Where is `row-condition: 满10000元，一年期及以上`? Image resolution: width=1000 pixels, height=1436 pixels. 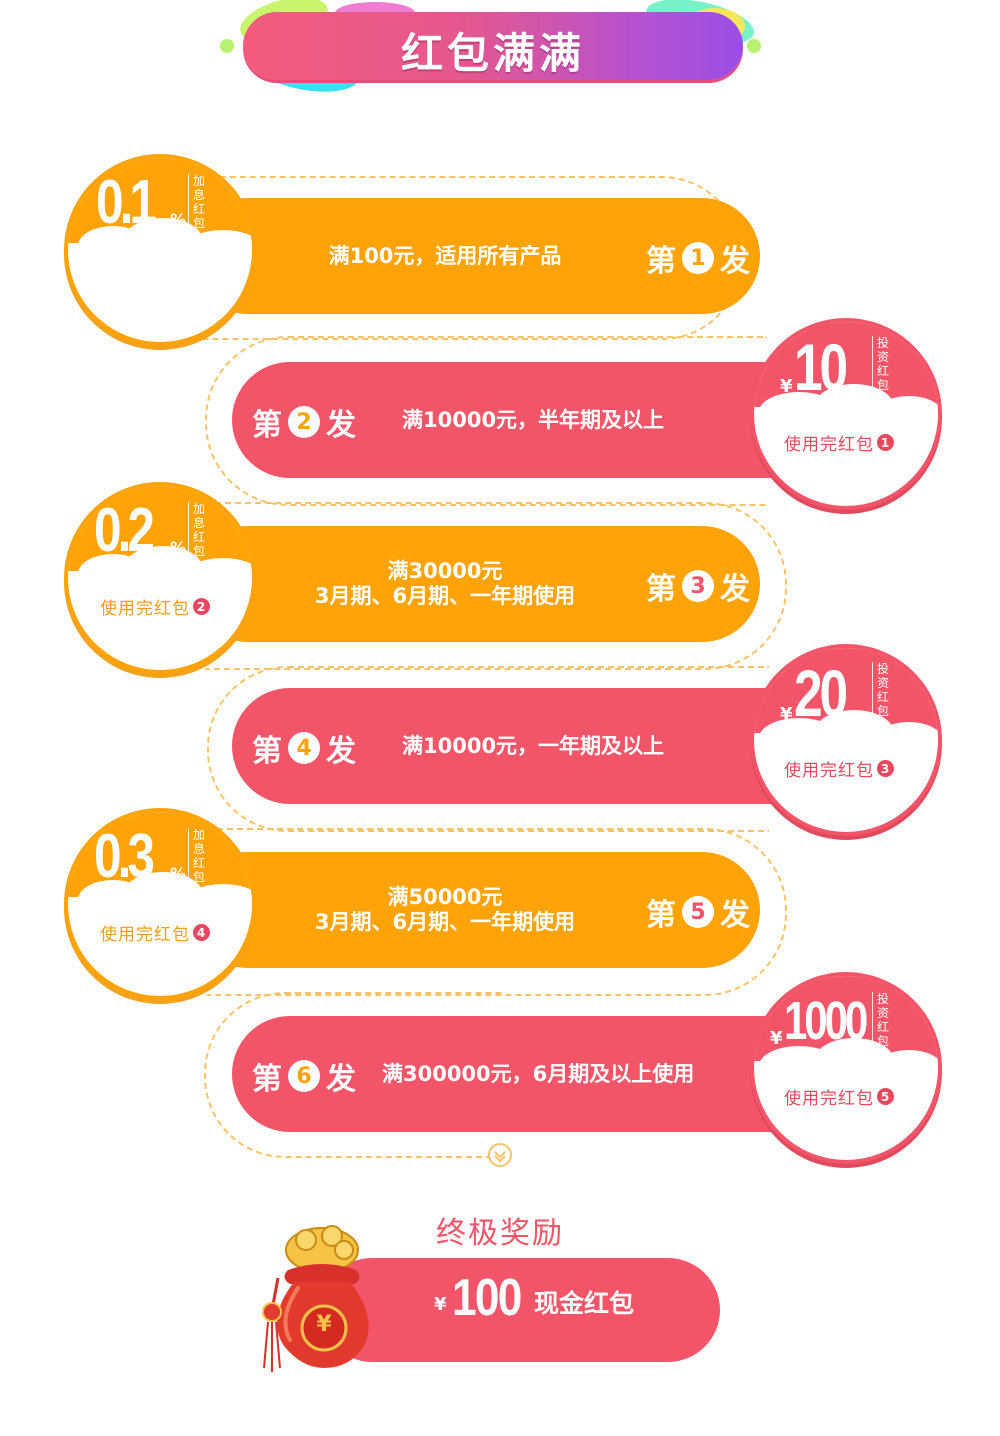
row-condition: 满10000元，一年期及以上 is located at coordinates (533, 746).